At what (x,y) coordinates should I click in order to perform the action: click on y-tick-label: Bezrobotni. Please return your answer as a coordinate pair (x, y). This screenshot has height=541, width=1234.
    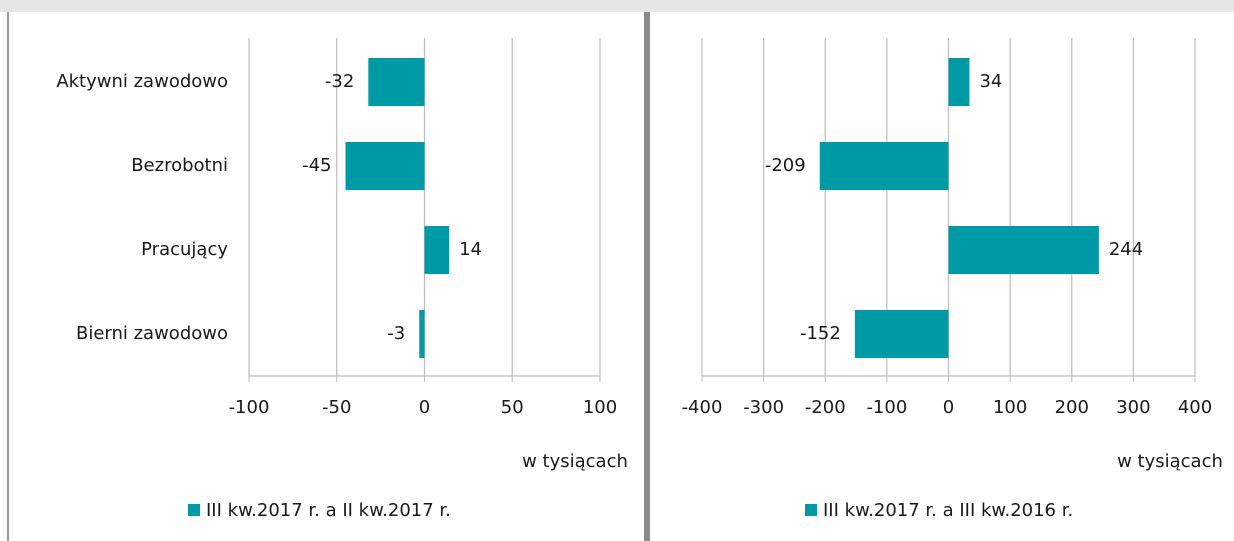
    Looking at the image, I should click on (179, 165).